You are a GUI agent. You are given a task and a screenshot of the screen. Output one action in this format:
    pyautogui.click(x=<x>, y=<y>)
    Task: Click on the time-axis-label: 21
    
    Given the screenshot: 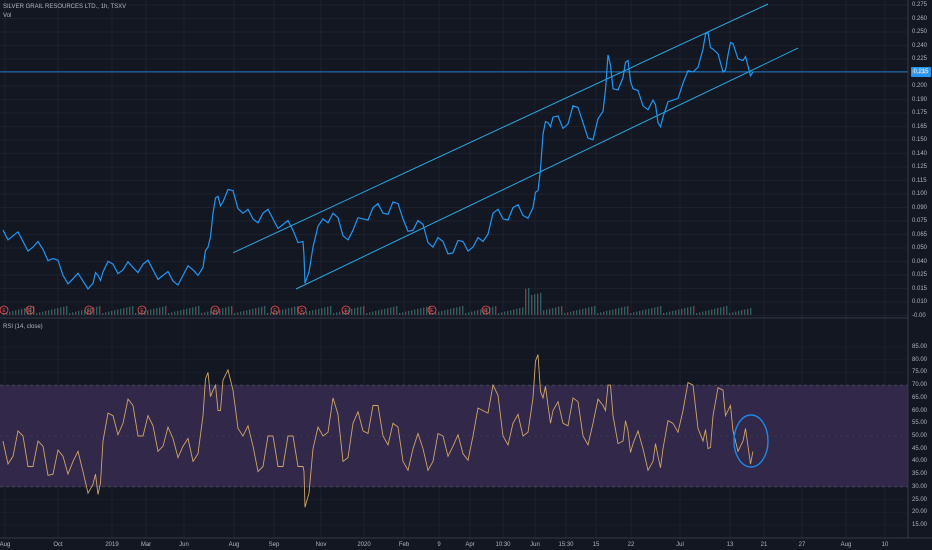 What is the action you would take?
    pyautogui.click(x=764, y=545)
    